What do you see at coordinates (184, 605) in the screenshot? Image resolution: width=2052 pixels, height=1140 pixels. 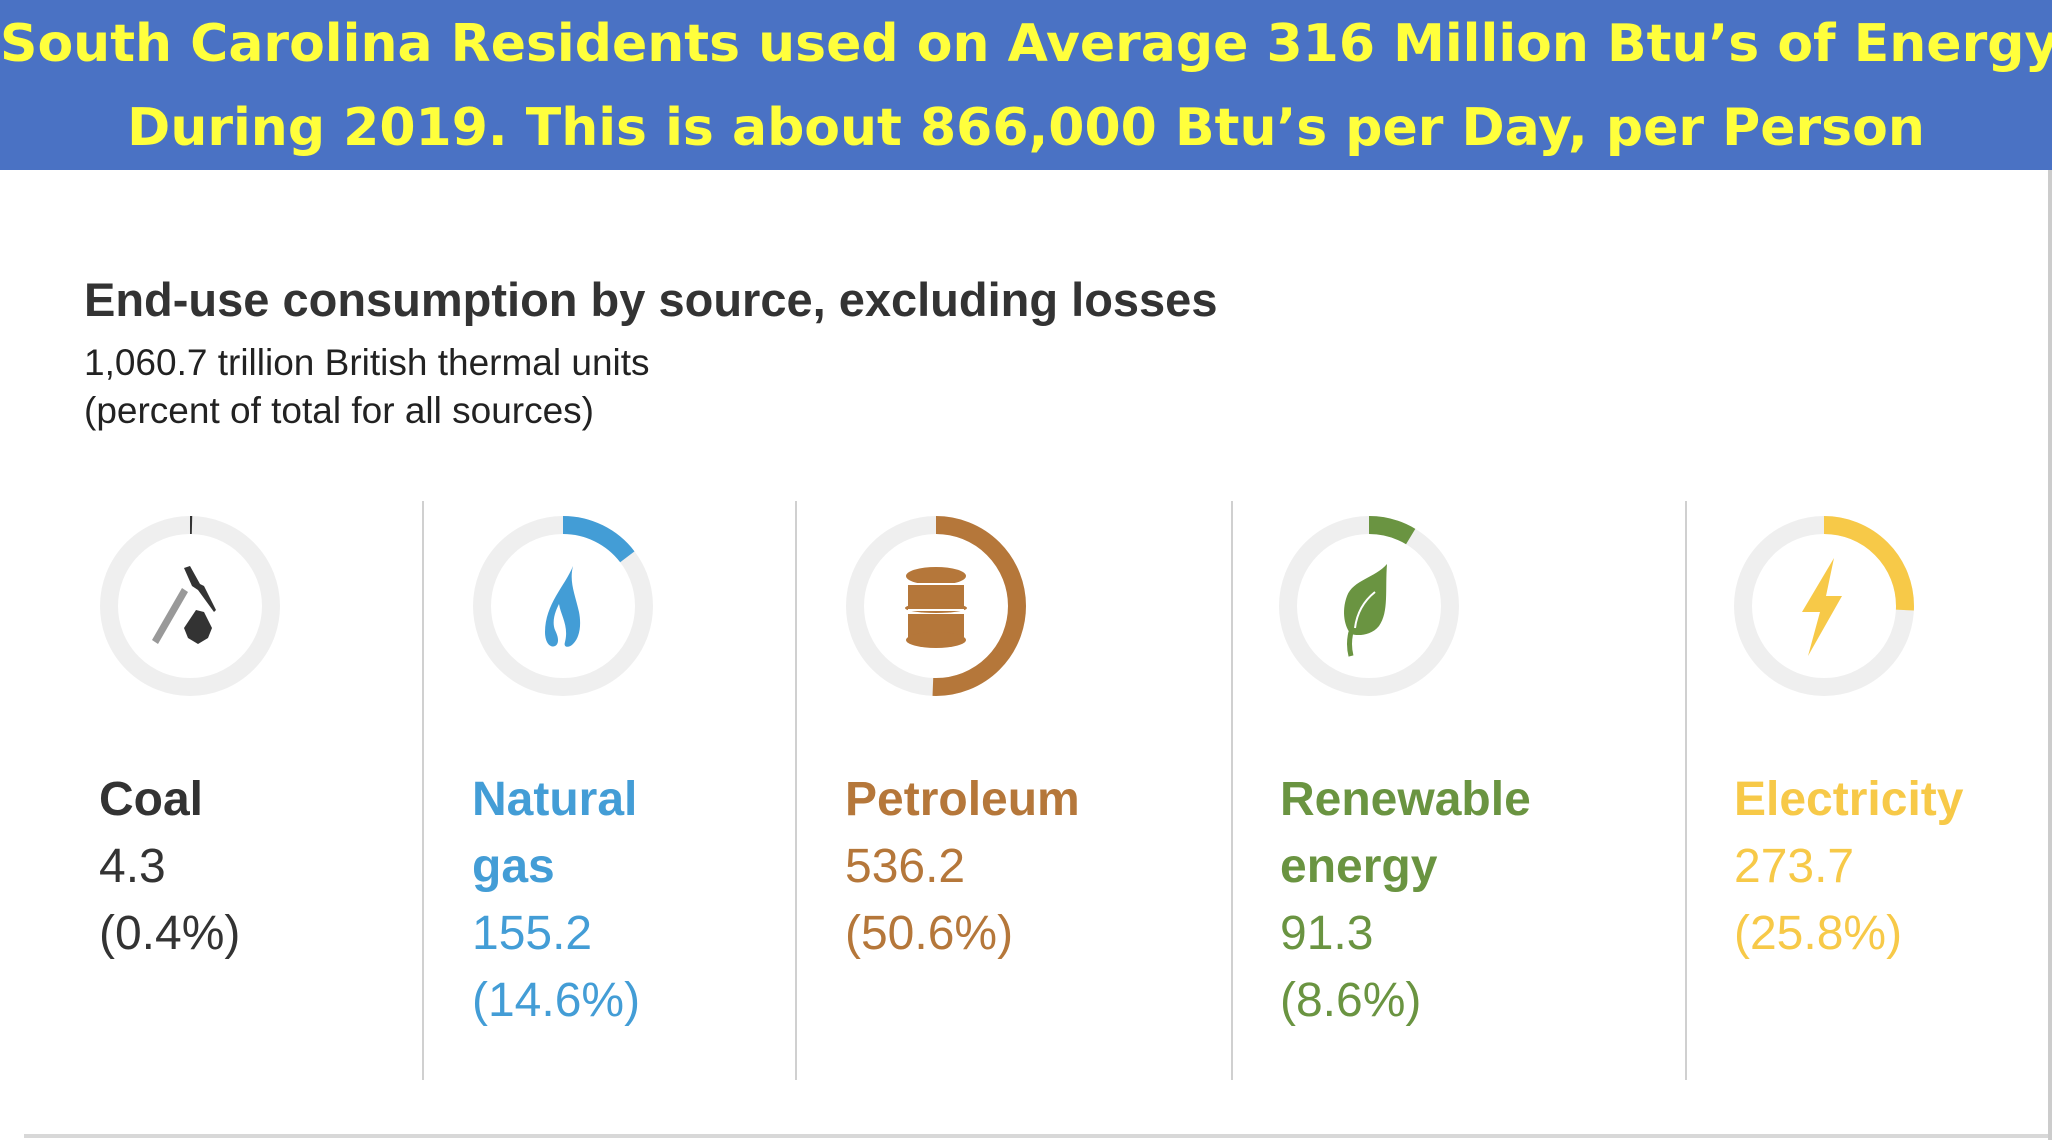 I see `pickaxe-coal-icon` at bounding box center [184, 605].